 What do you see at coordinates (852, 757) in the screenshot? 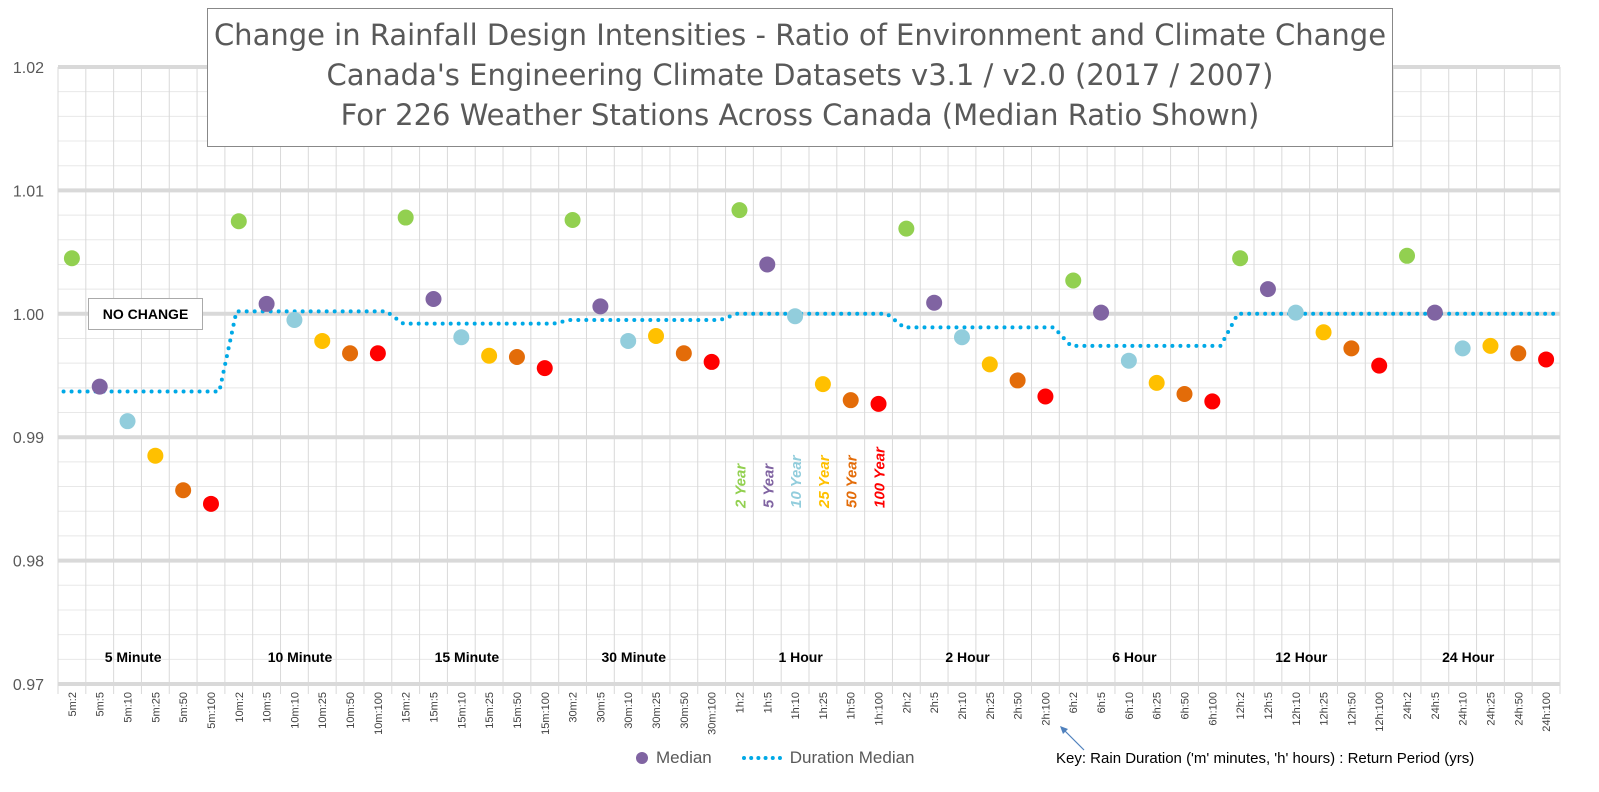
I see `duration-median-legend-label: Duration Median` at bounding box center [852, 757].